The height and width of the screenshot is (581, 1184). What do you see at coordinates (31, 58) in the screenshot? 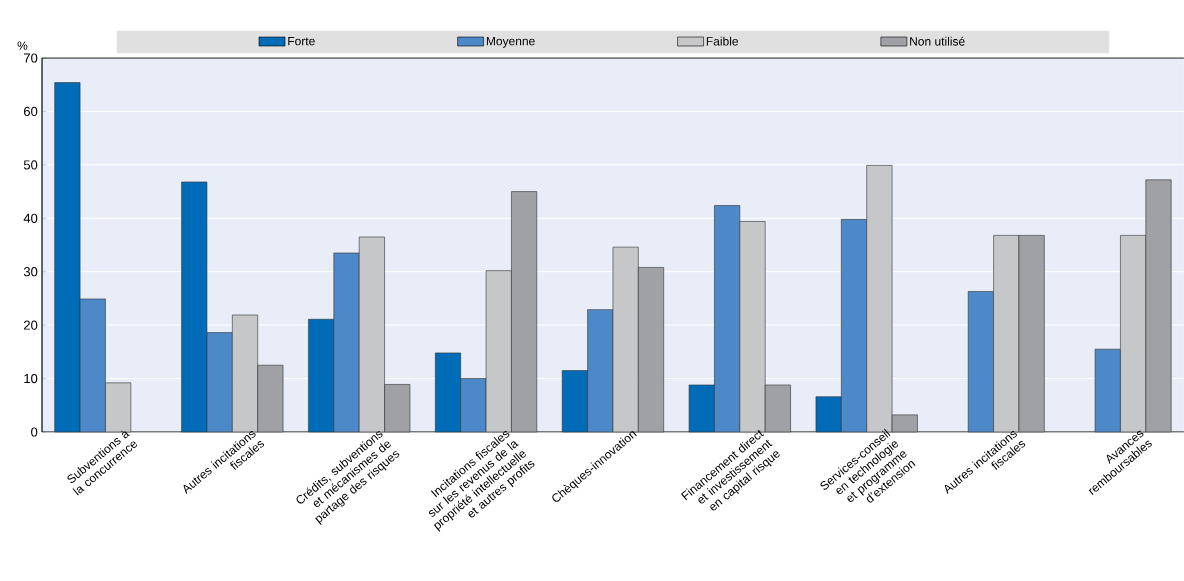
I see `y-tick-label: 70` at bounding box center [31, 58].